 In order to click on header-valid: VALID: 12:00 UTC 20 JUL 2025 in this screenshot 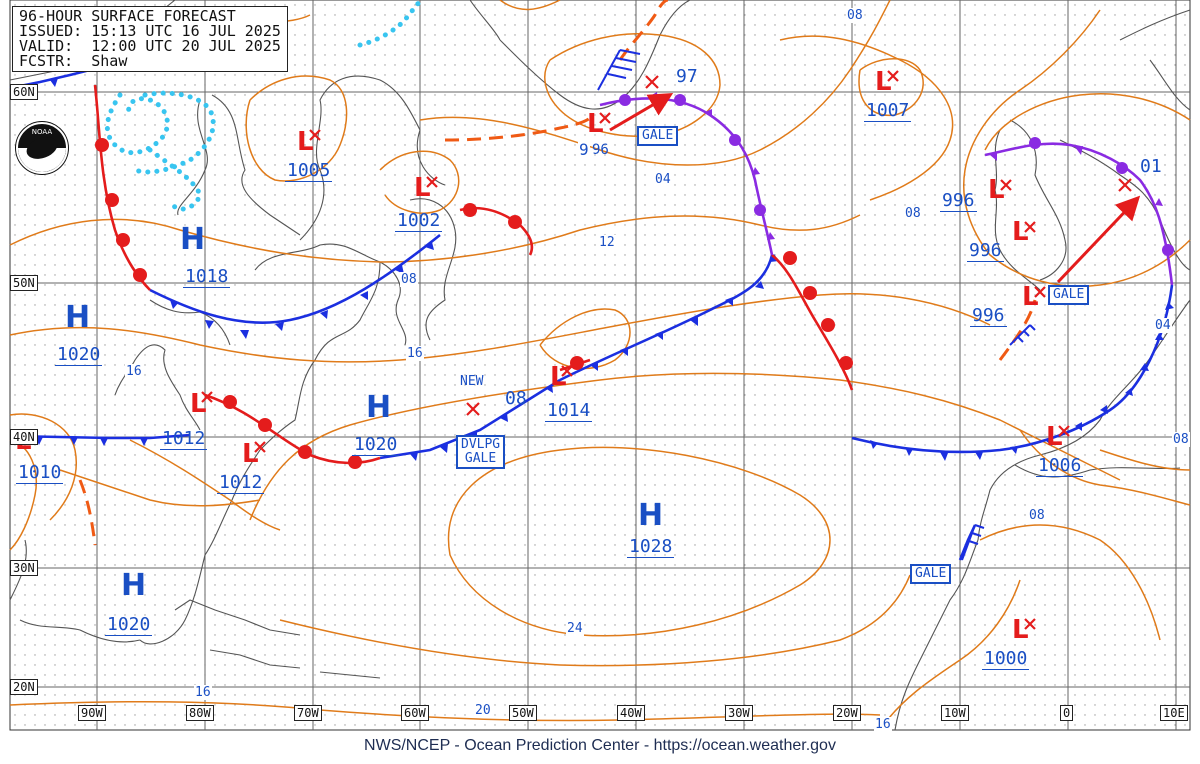, I will do `click(150, 46)`.